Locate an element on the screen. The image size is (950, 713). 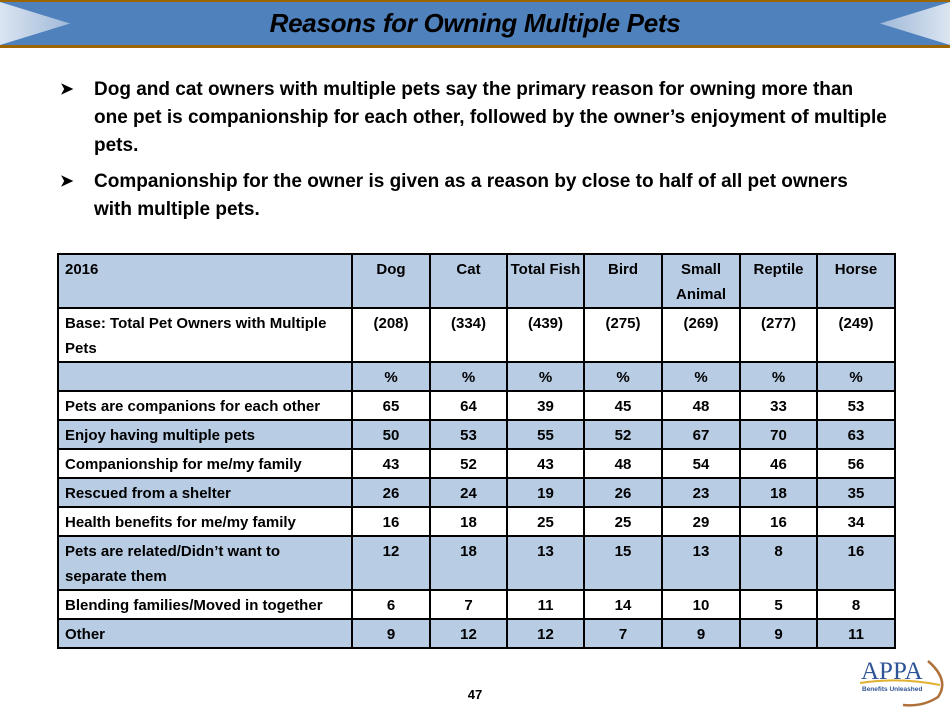
page-number: 47 is located at coordinates (475, 694).